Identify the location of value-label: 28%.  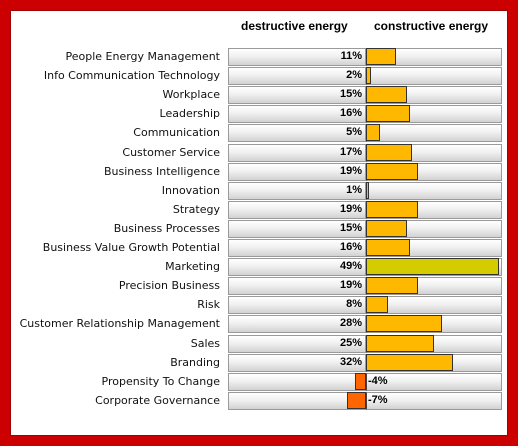
(350, 323).